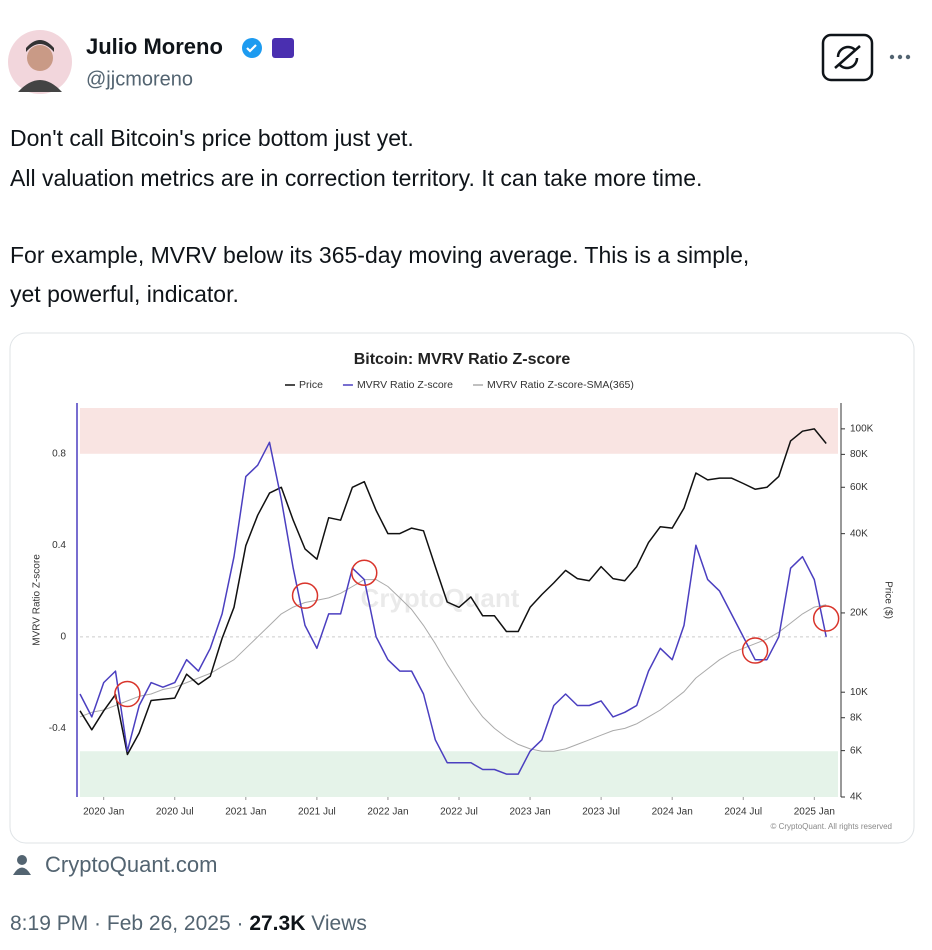  Describe the element at coordinates (154, 46) in the screenshot. I see `author-name: Julio Moreno` at that location.